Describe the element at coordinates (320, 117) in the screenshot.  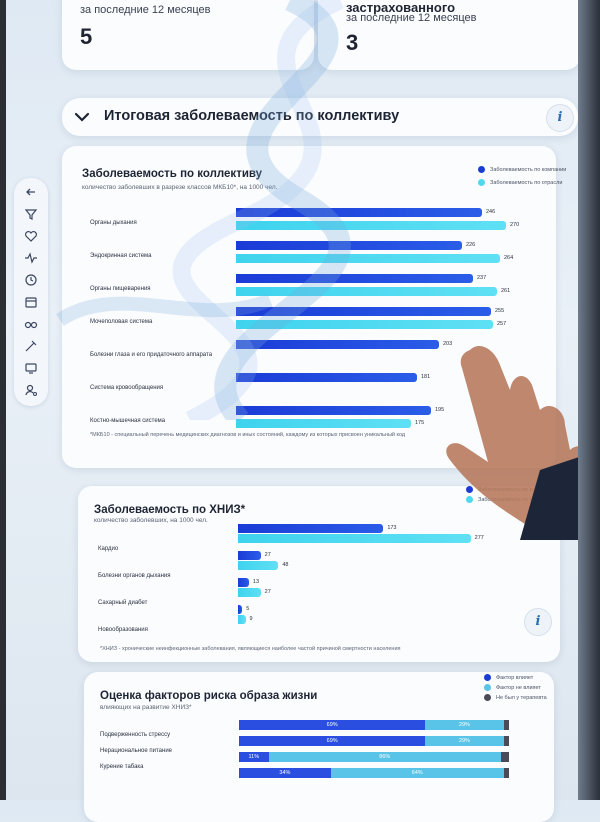
I see `section-header: Итоговая заболеваемость по коллективу i` at that location.